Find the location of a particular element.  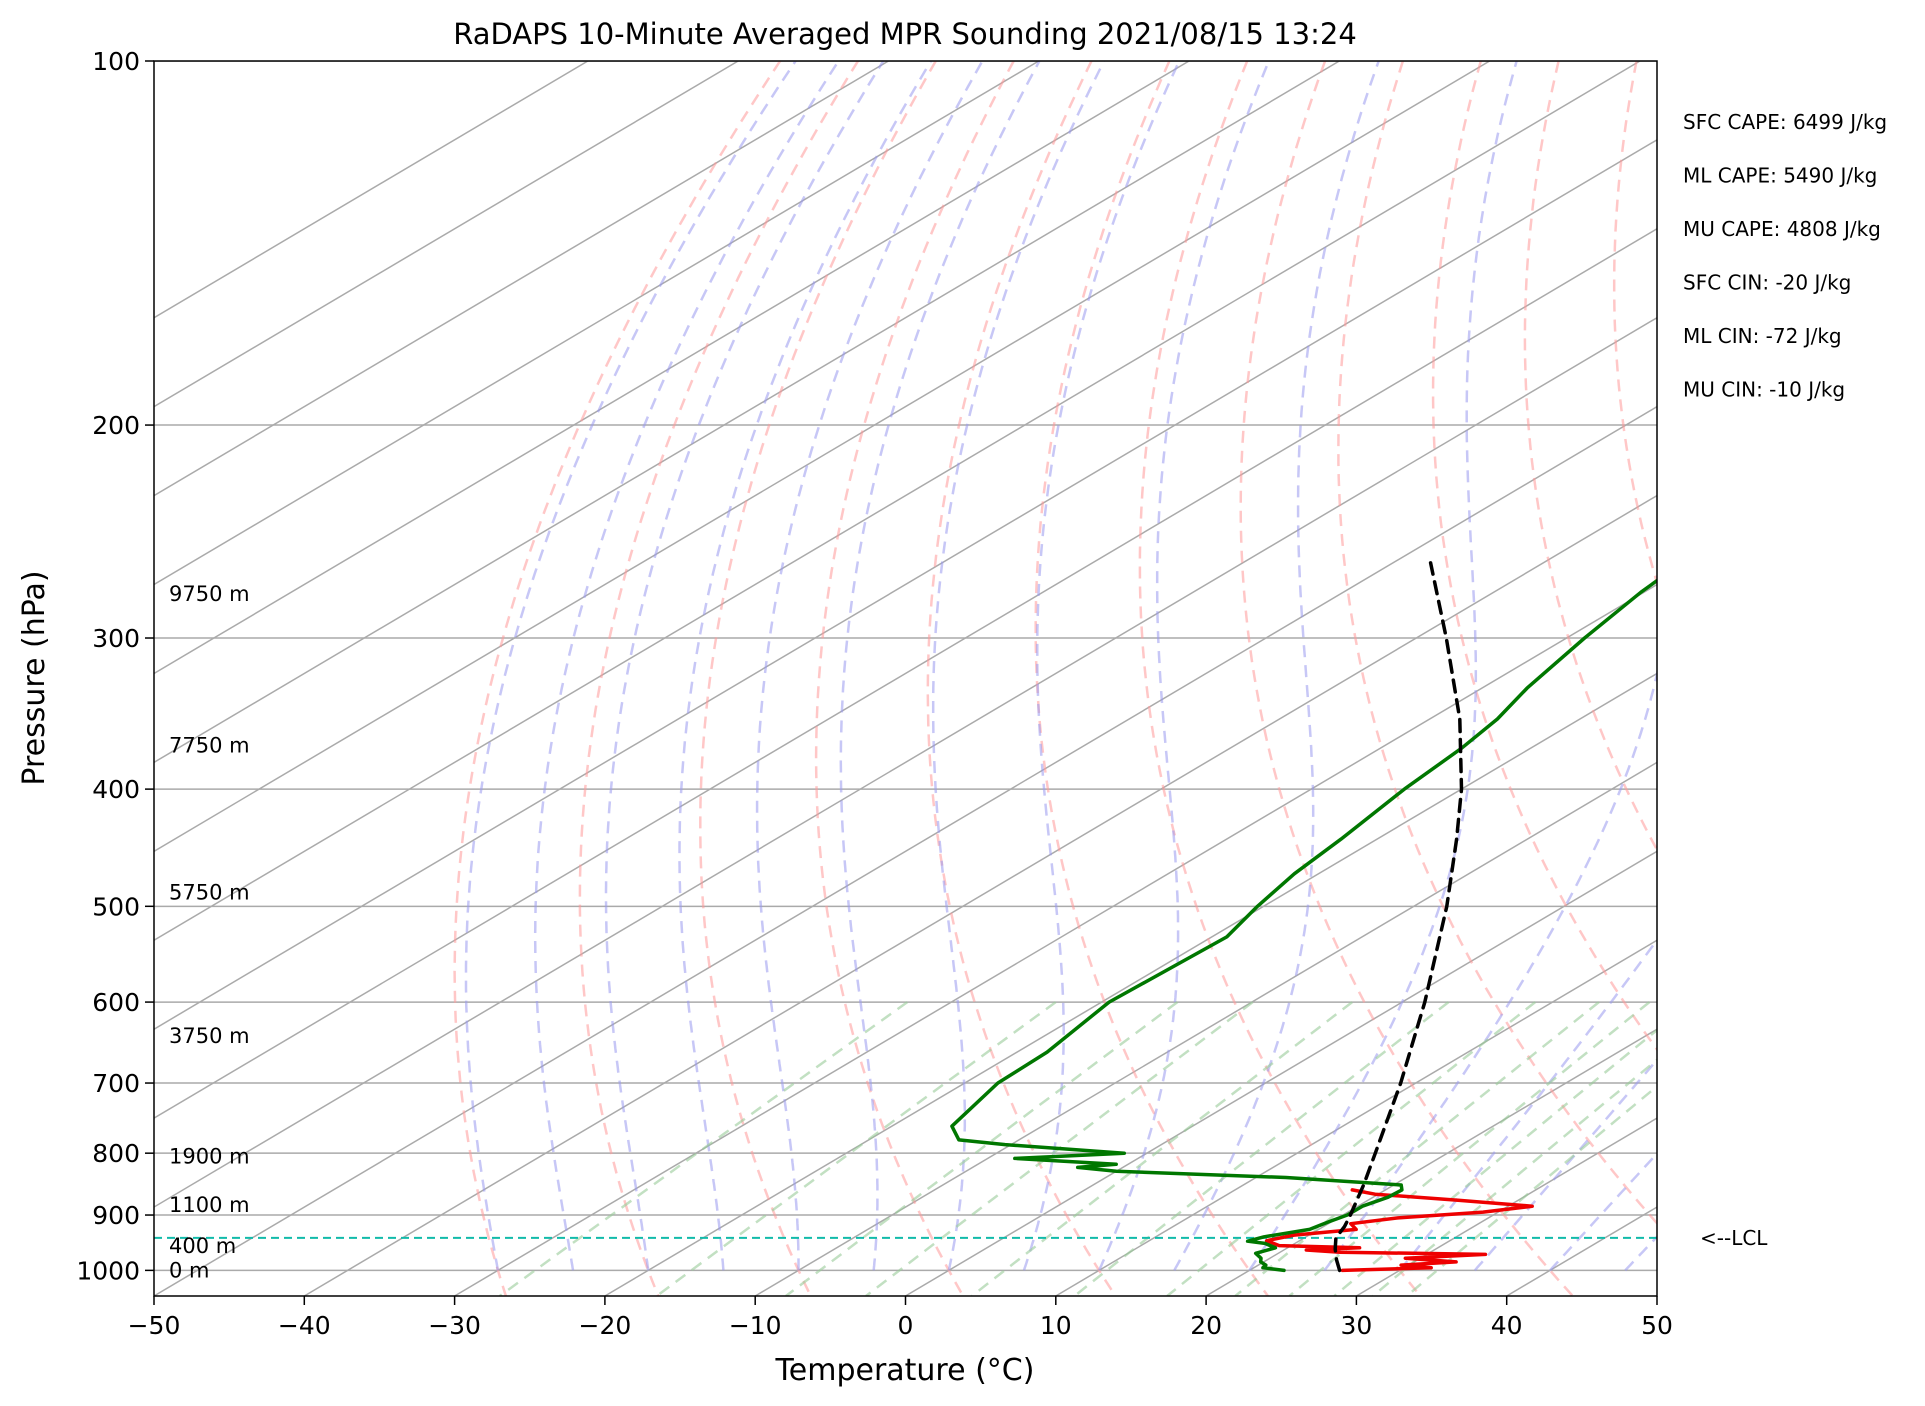

x-tick-label: 0 is located at coordinates (906, 1325).